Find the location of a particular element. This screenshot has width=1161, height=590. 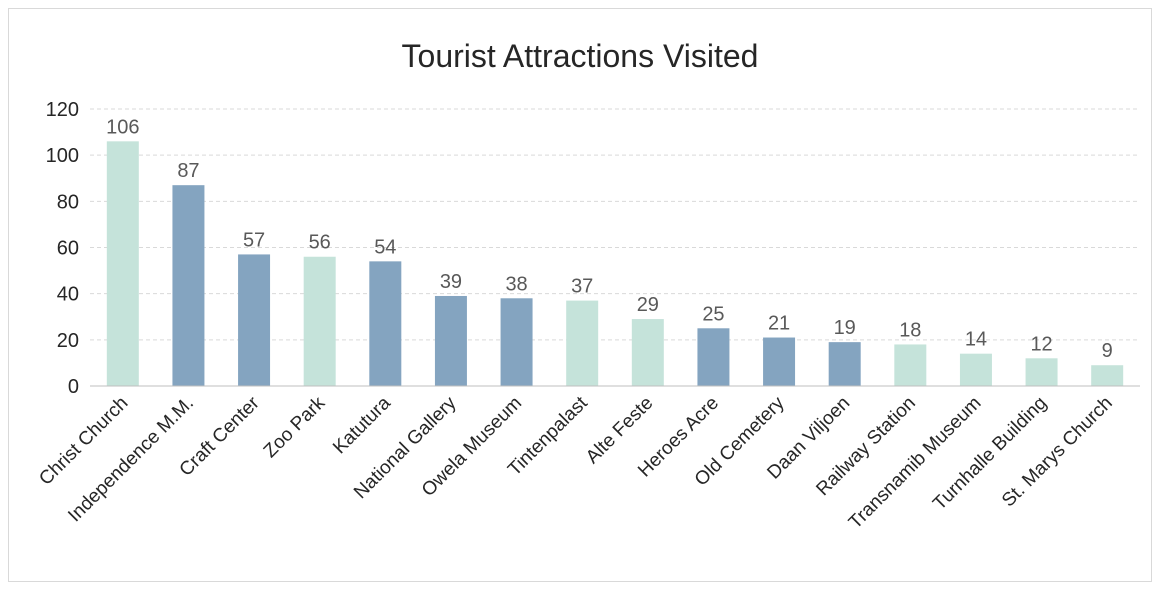

data-label: 14 is located at coordinates (976, 340).